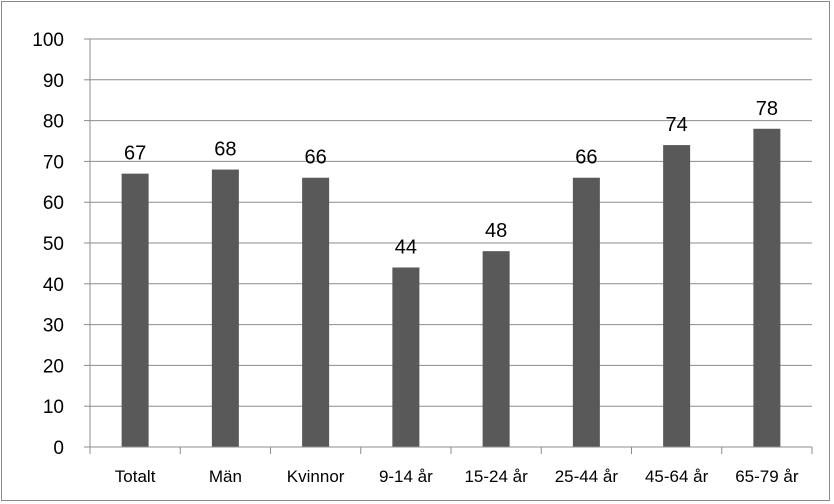 The height and width of the screenshot is (504, 834). What do you see at coordinates (53, 81) in the screenshot?
I see `y-tick-label: 90` at bounding box center [53, 81].